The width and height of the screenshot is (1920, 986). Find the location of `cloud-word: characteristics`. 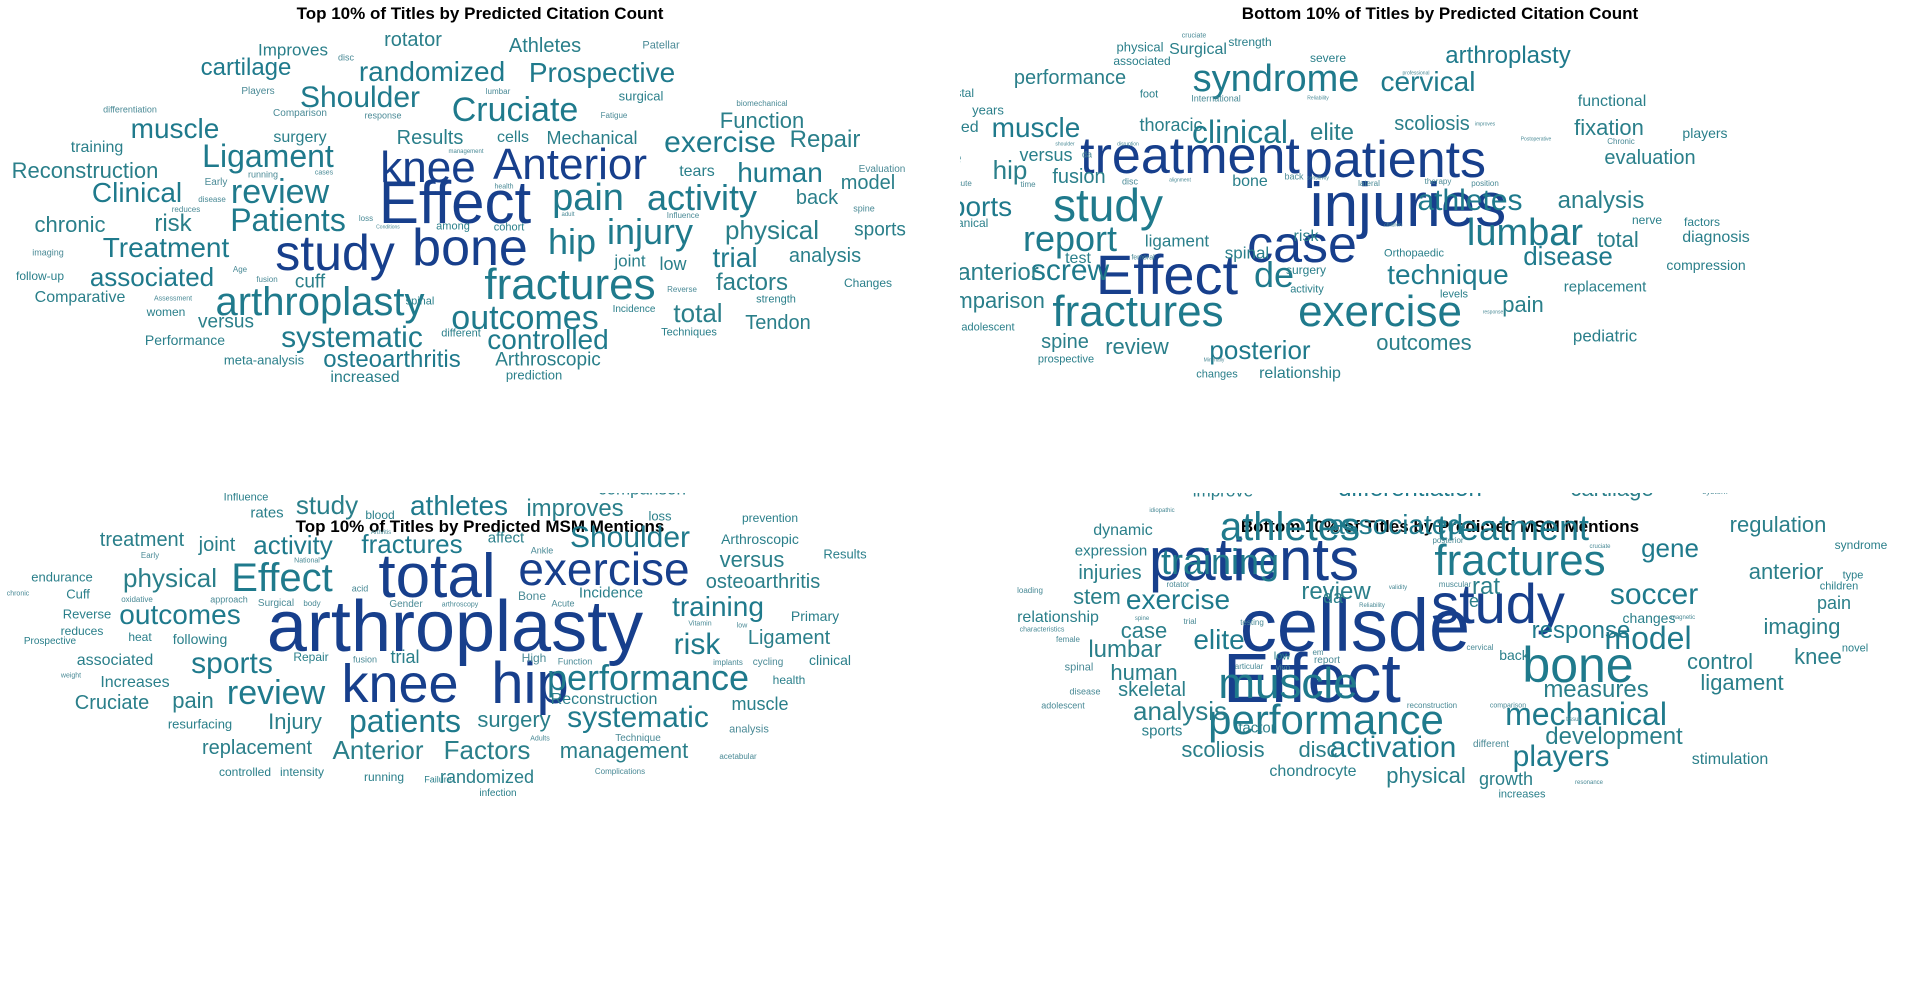

cloud-word: characteristics is located at coordinates (1042, 630).